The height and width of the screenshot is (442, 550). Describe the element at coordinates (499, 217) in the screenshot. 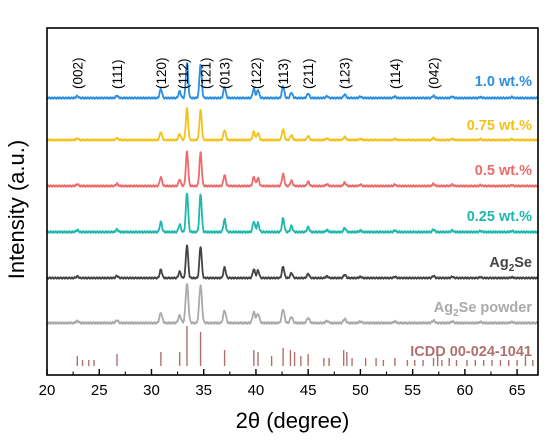

I see `series-label-3: 0.25 wt.%` at that location.